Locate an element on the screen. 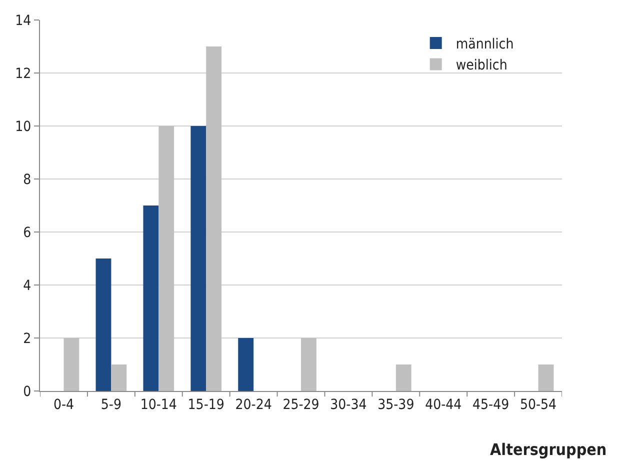  y-tick-label: 8 is located at coordinates (27, 180).